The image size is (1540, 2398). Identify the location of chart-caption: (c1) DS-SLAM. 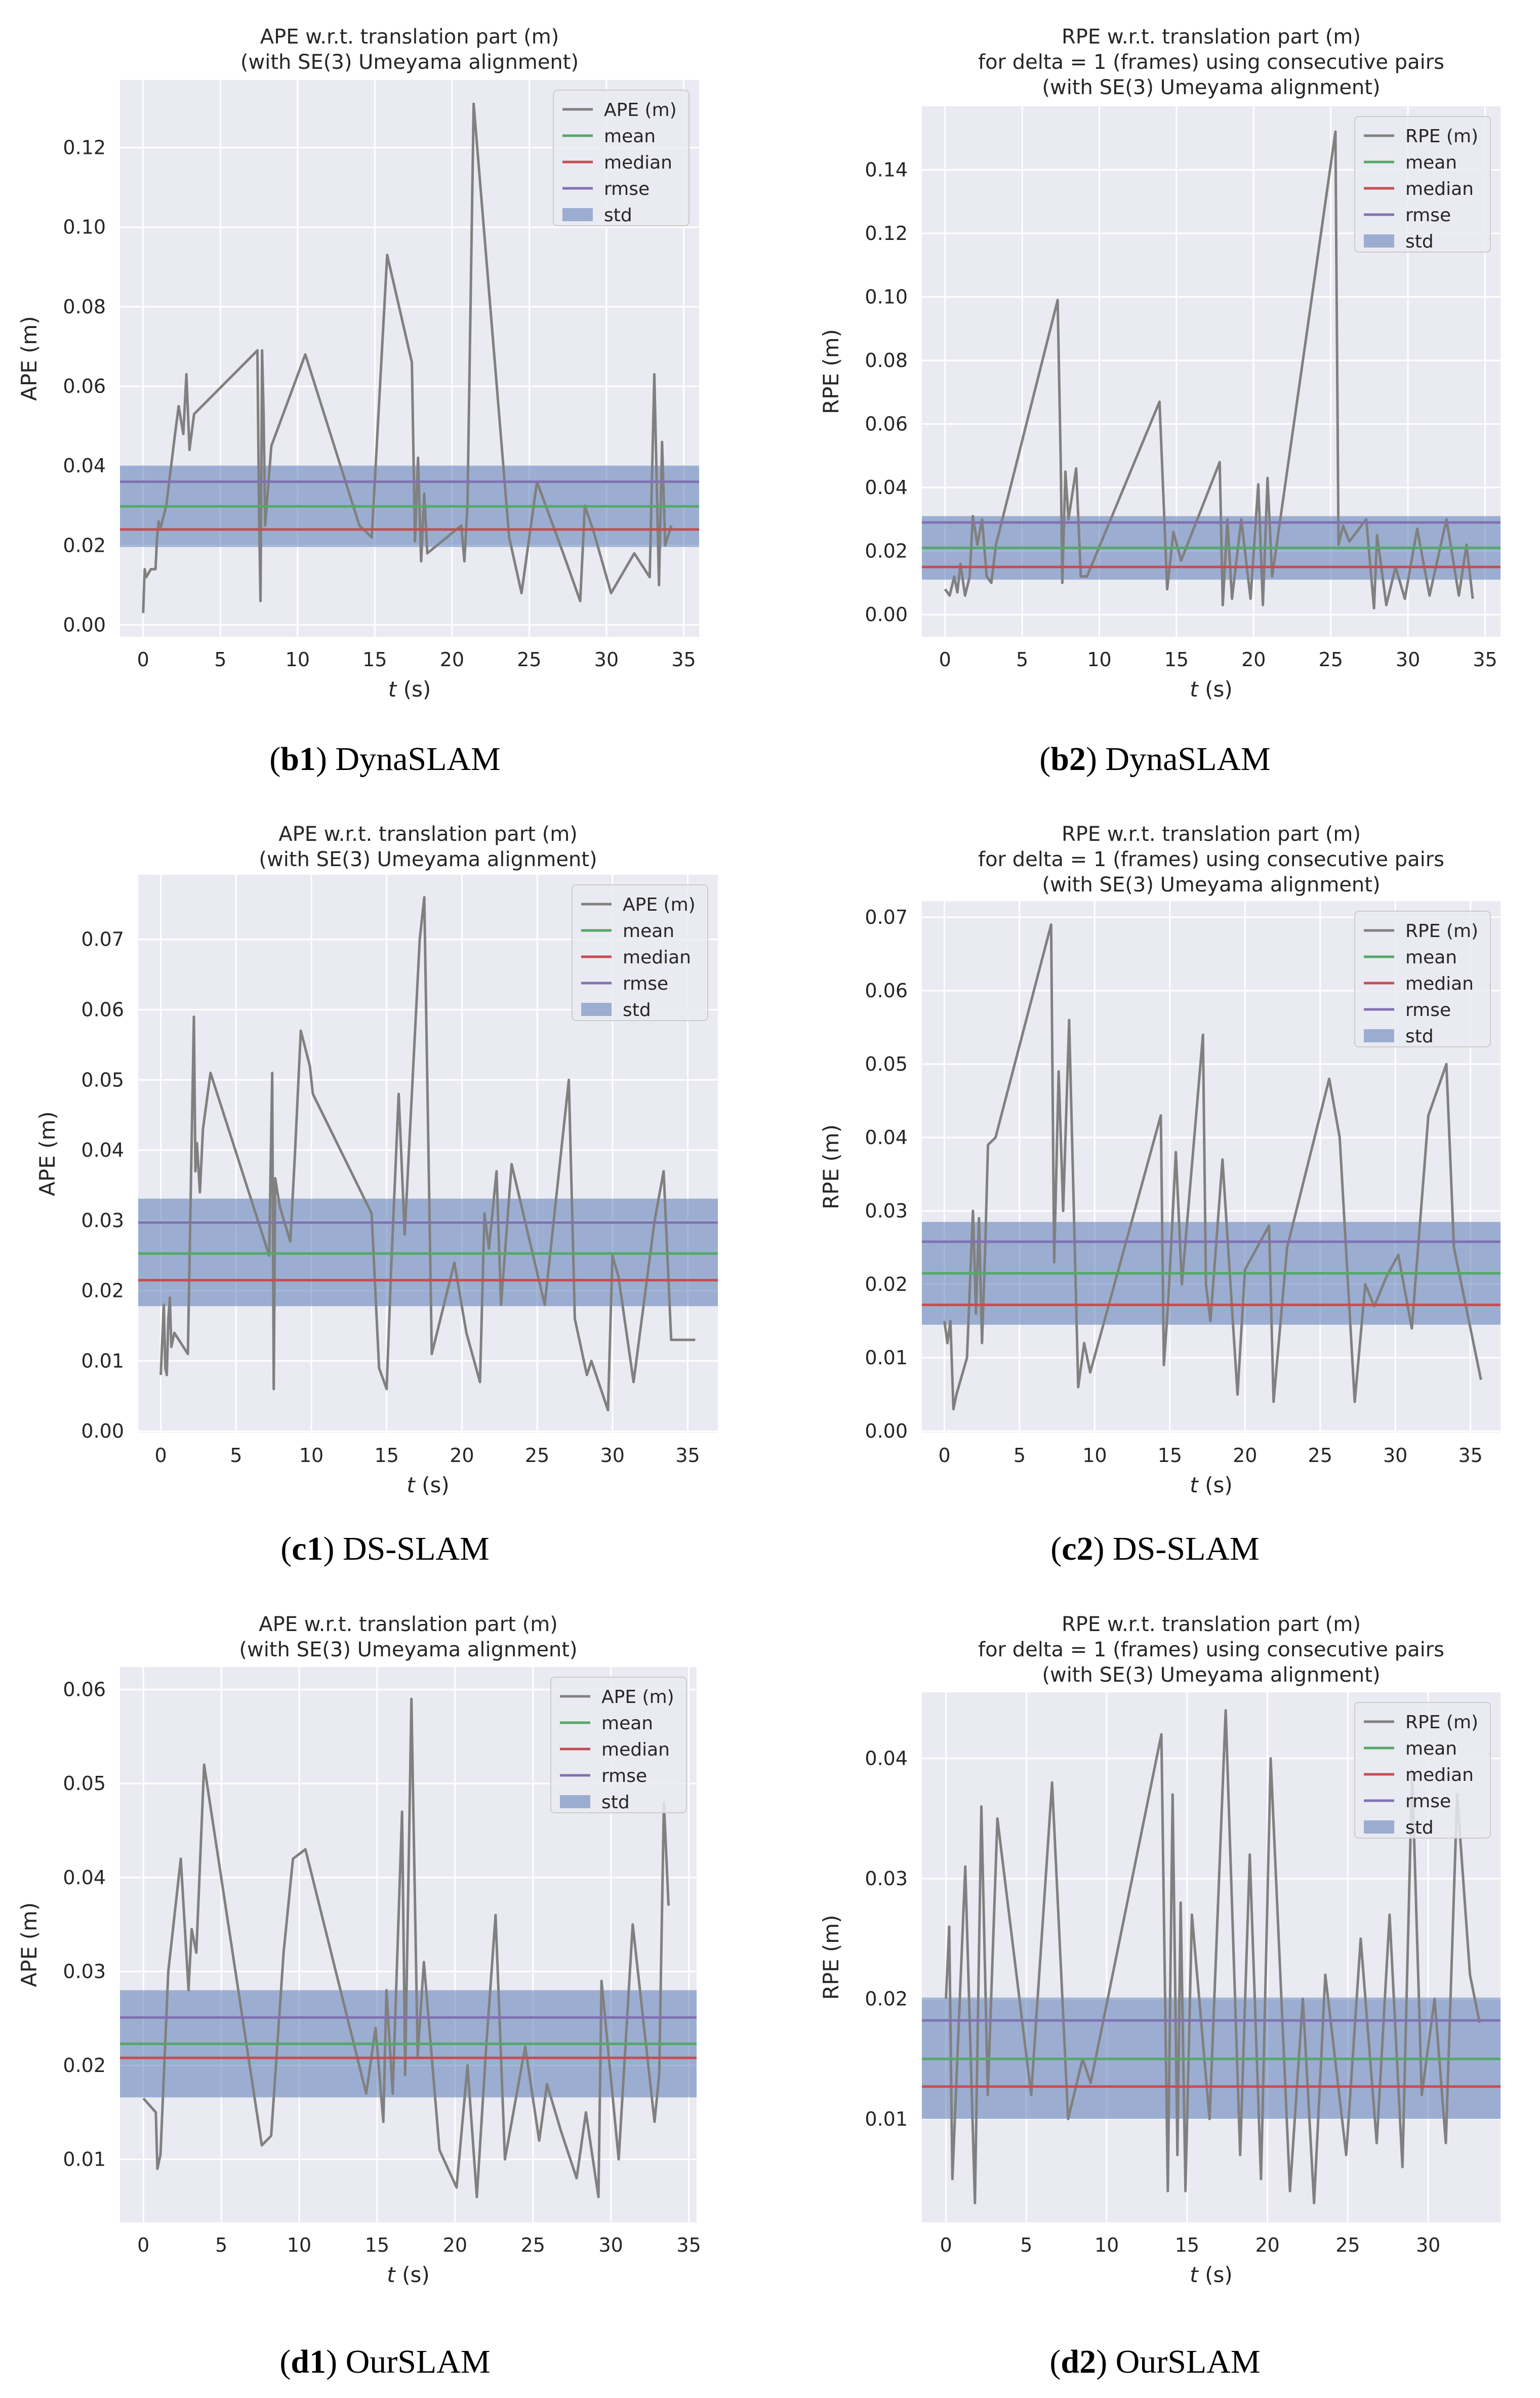
(385, 1549).